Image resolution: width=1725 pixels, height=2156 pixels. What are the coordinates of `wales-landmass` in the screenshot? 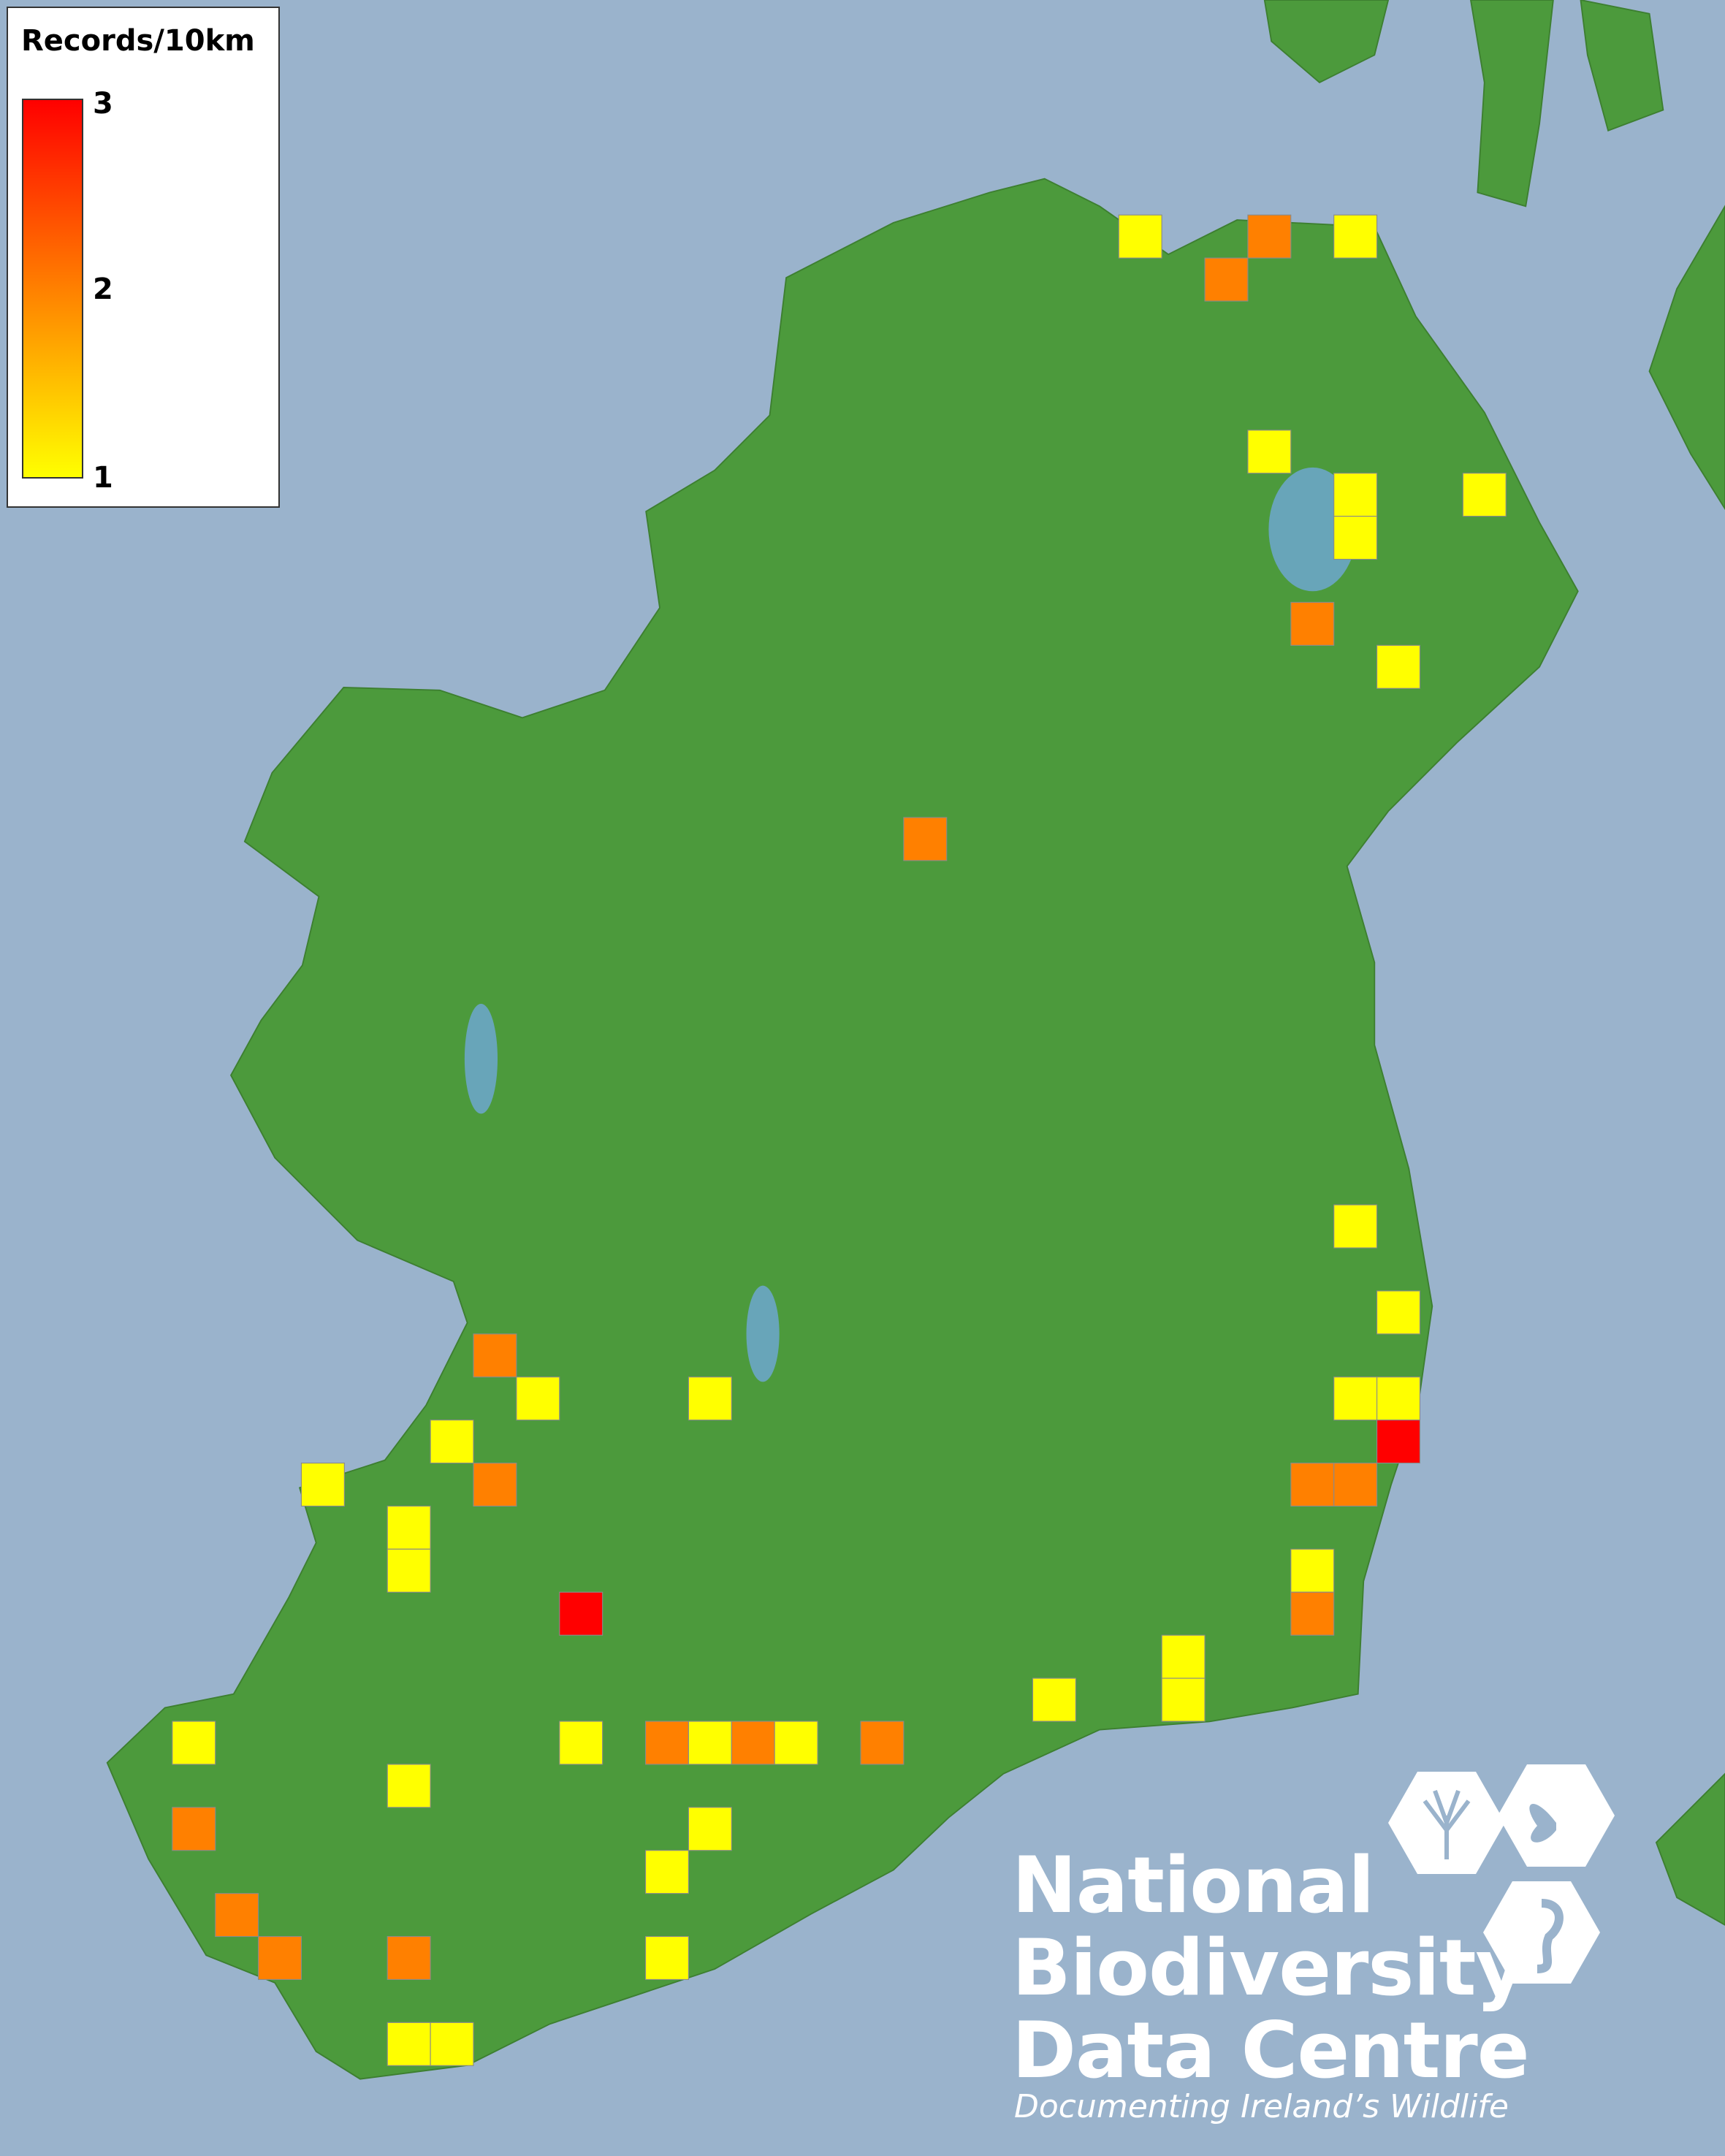 It's located at (1690, 1849).